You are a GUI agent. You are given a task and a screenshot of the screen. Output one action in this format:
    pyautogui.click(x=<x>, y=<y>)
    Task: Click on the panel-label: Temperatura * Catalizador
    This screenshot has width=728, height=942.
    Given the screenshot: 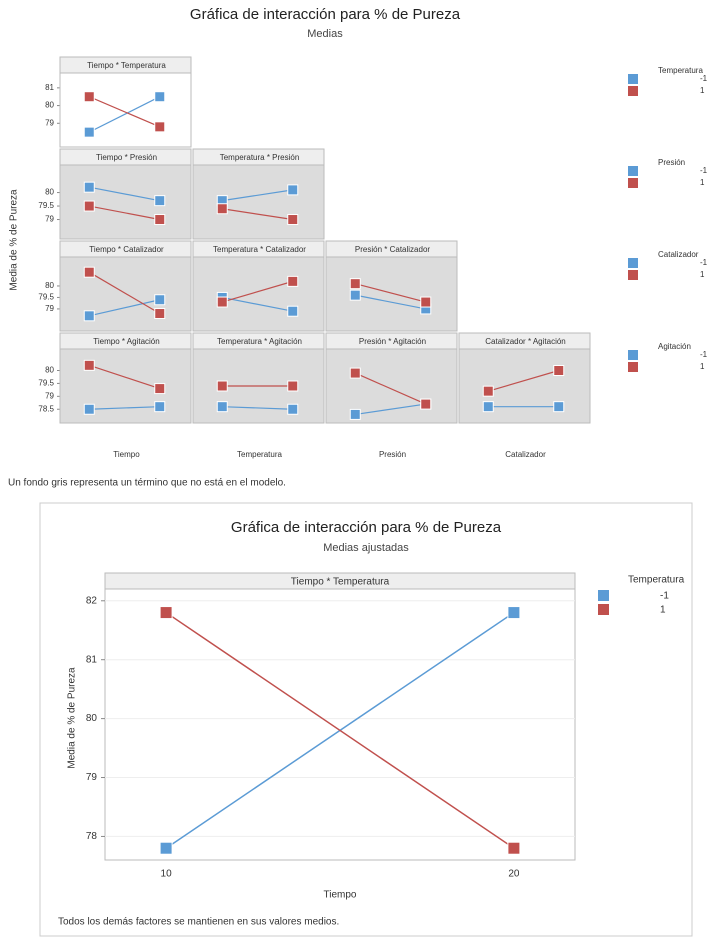 What is the action you would take?
    pyautogui.click(x=259, y=249)
    